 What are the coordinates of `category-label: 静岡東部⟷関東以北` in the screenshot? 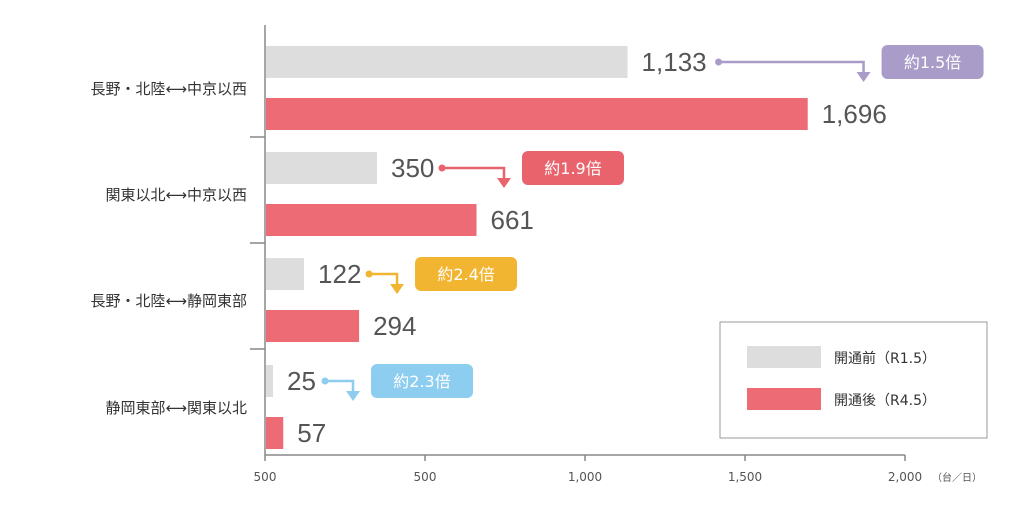 It's located at (176, 408).